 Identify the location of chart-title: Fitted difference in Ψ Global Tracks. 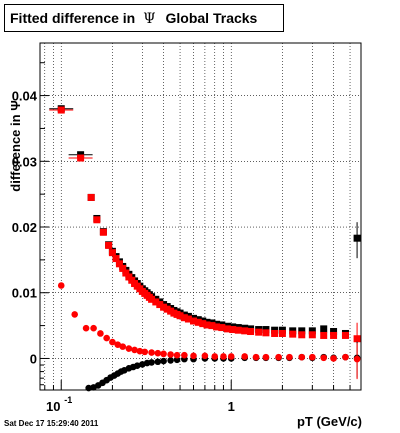
(144, 18).